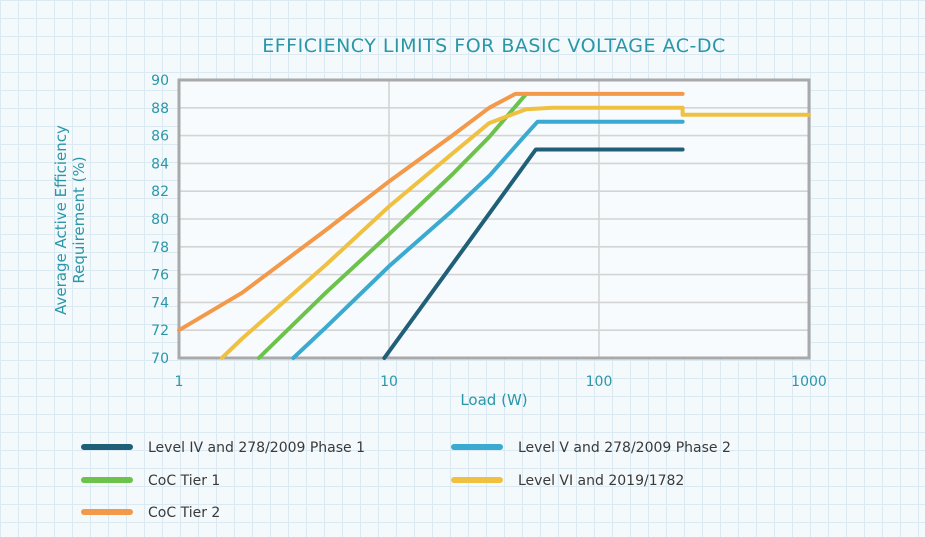 The height and width of the screenshot is (537, 925). What do you see at coordinates (61, 220) in the screenshot?
I see `y-axis-label-line-1: Average Active Efficiency` at bounding box center [61, 220].